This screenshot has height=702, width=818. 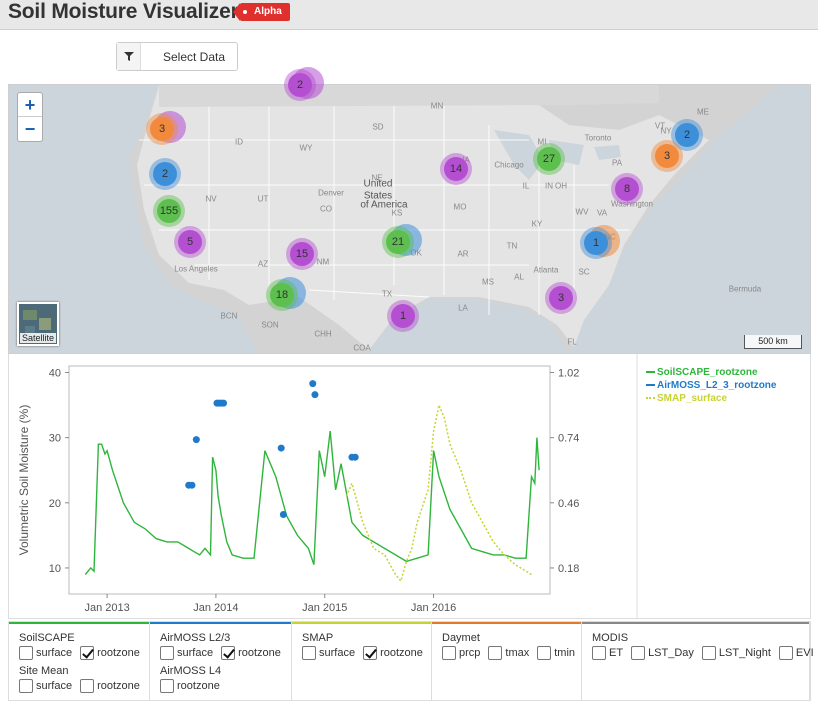 I want to click on map-cluster-marker: 18, so click(x=286, y=294).